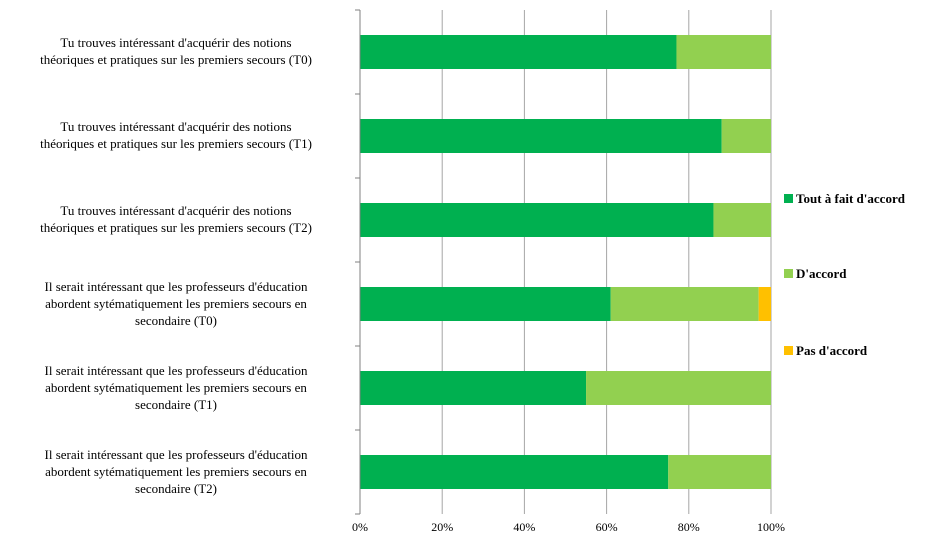  What do you see at coordinates (442, 527) in the screenshot?
I see `x-tick-label: 20%` at bounding box center [442, 527].